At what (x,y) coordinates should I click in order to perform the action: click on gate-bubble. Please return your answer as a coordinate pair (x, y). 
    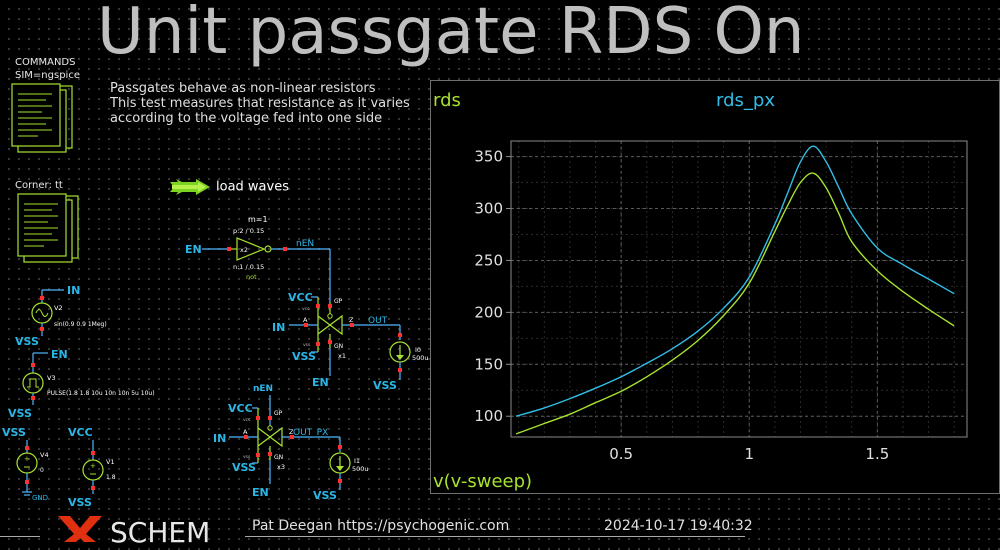
    Looking at the image, I should click on (330, 316).